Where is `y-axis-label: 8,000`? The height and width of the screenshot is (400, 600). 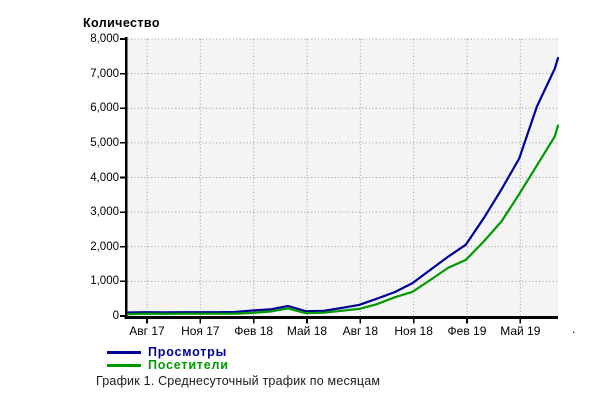 y-axis-label: 8,000 is located at coordinates (104, 39).